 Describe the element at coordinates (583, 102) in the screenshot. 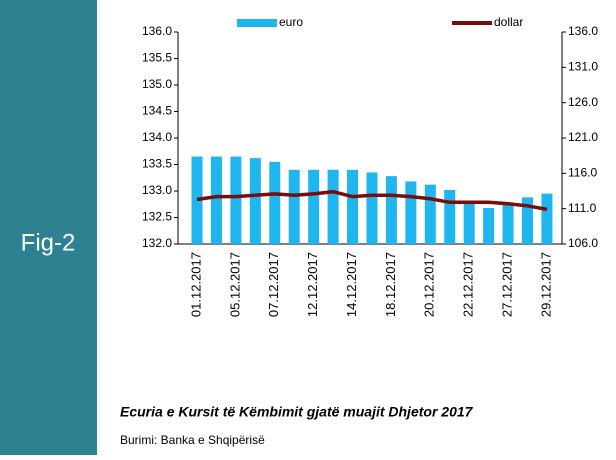

I see `y2-tick-label: 126.0` at that location.